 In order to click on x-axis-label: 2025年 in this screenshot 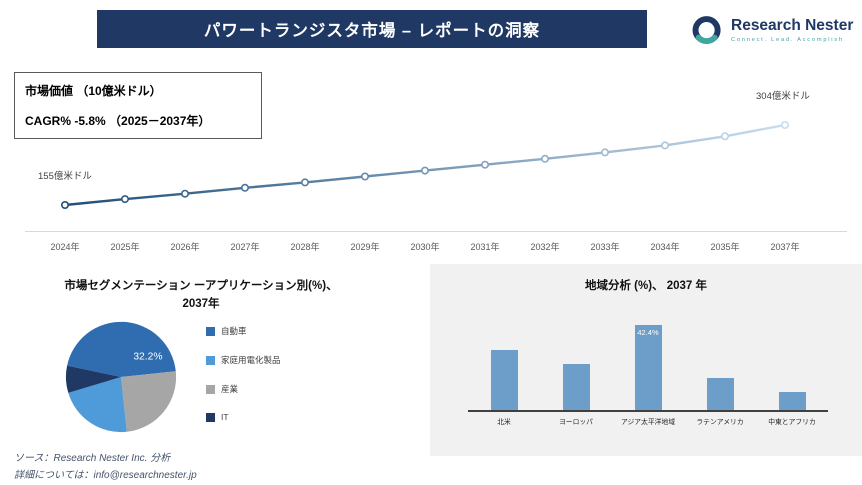, I will do `click(125, 247)`.